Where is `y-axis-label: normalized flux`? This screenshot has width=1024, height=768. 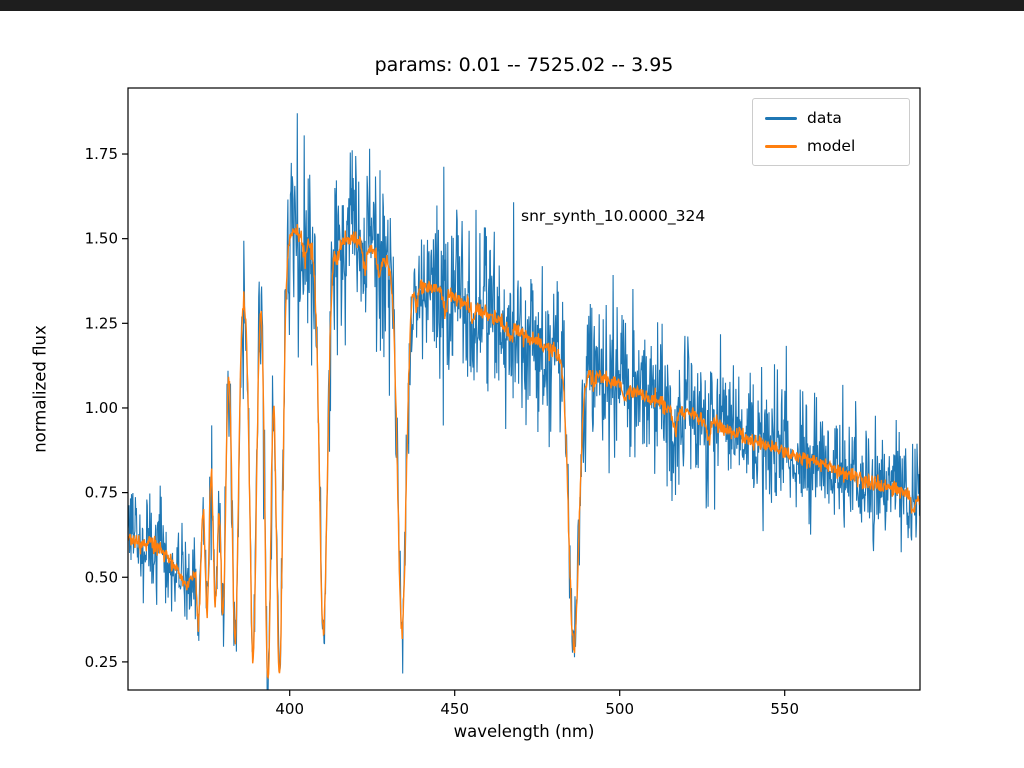 y-axis-label: normalized flux is located at coordinates (40, 389).